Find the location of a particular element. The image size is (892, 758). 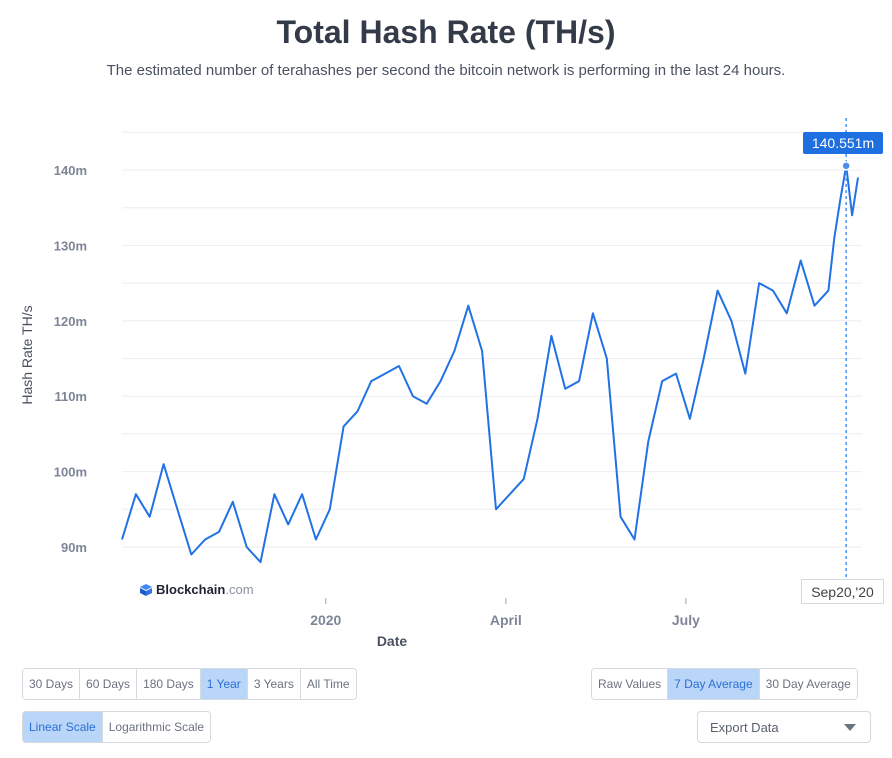

thirty-day-average-button: 30 Day Average is located at coordinates (808, 684).